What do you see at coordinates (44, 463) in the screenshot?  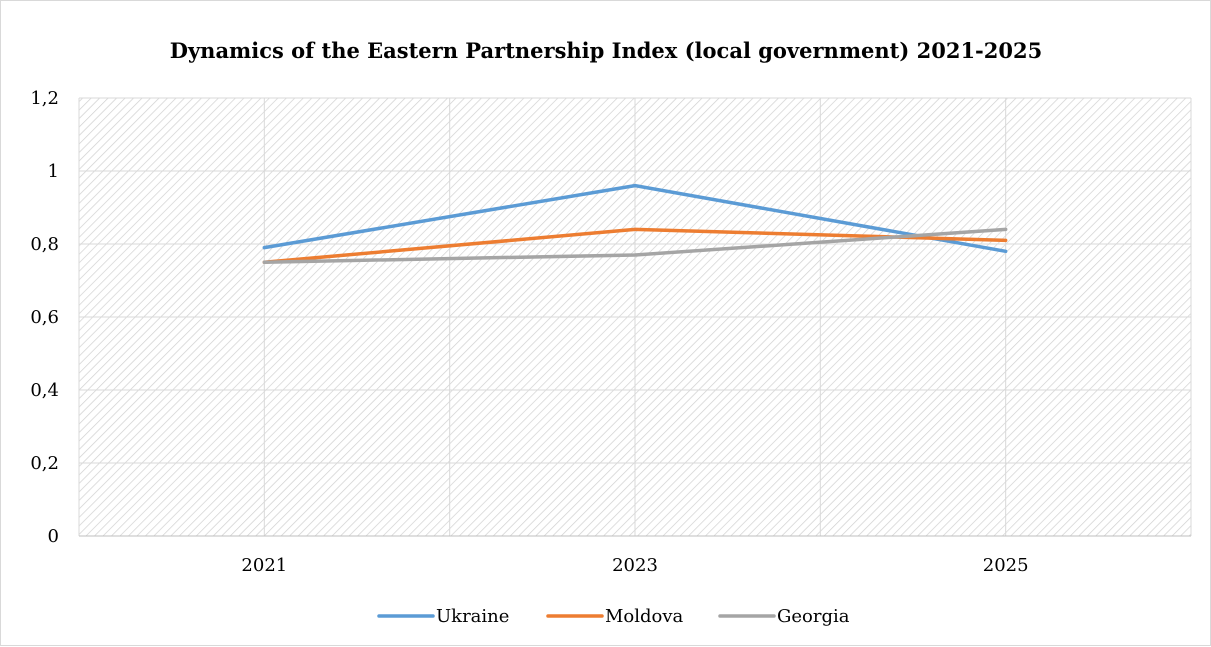 I see `y-tick-label: 0,2` at bounding box center [44, 463].